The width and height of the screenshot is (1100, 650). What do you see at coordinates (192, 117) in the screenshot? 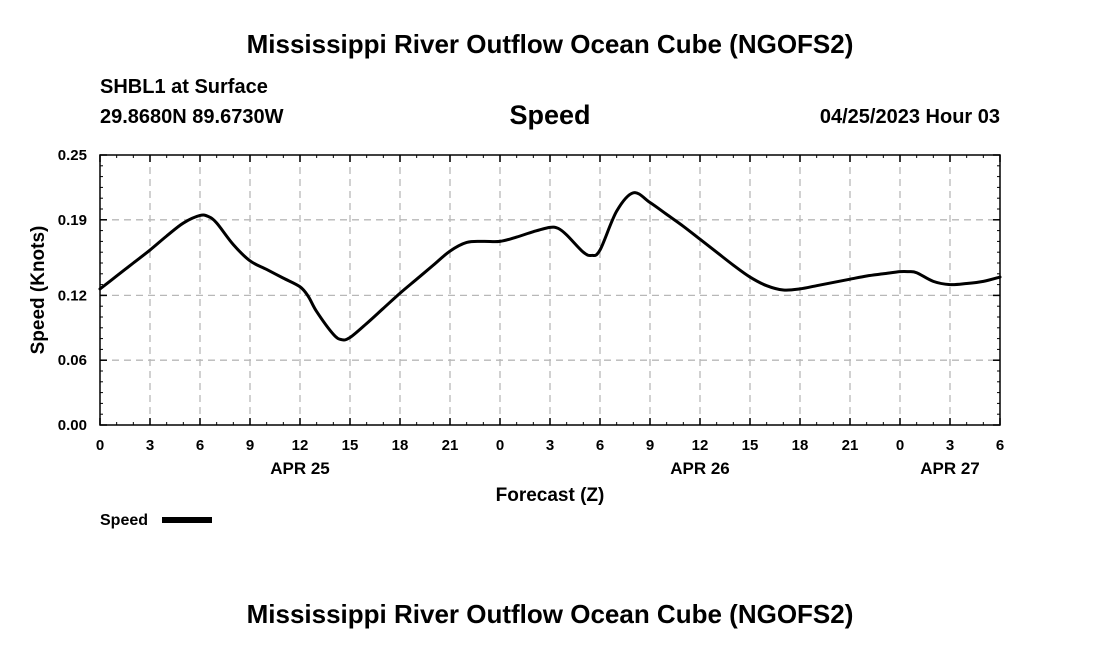
I see `station-coordinates: 29.8680N 89.6730W` at bounding box center [192, 117].